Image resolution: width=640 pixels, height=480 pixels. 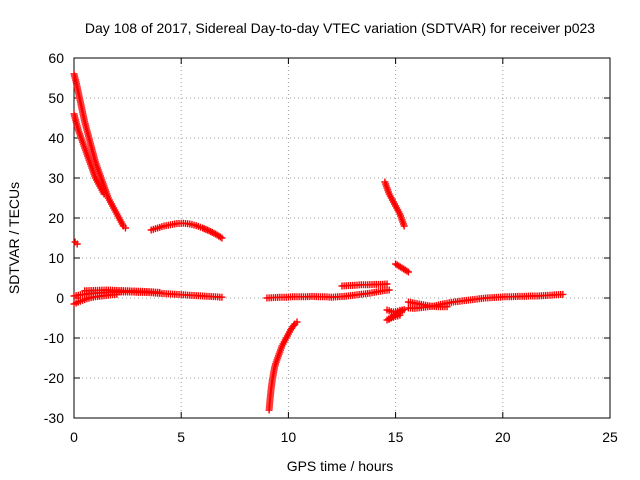 What do you see at coordinates (56, 218) in the screenshot?
I see `y-tick-label: 20` at bounding box center [56, 218].